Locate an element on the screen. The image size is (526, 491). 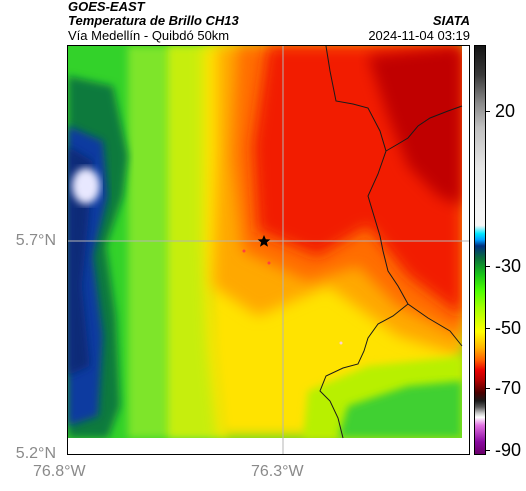
colorbar-label: -90 is located at coordinates (508, 450).